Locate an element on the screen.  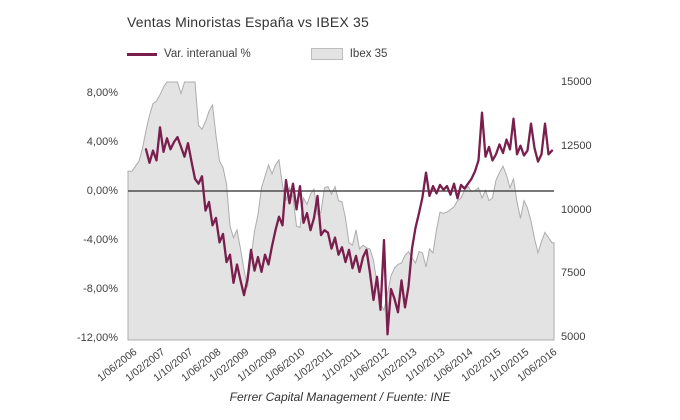
y-right-tick-label: 12500 is located at coordinates (576, 145).